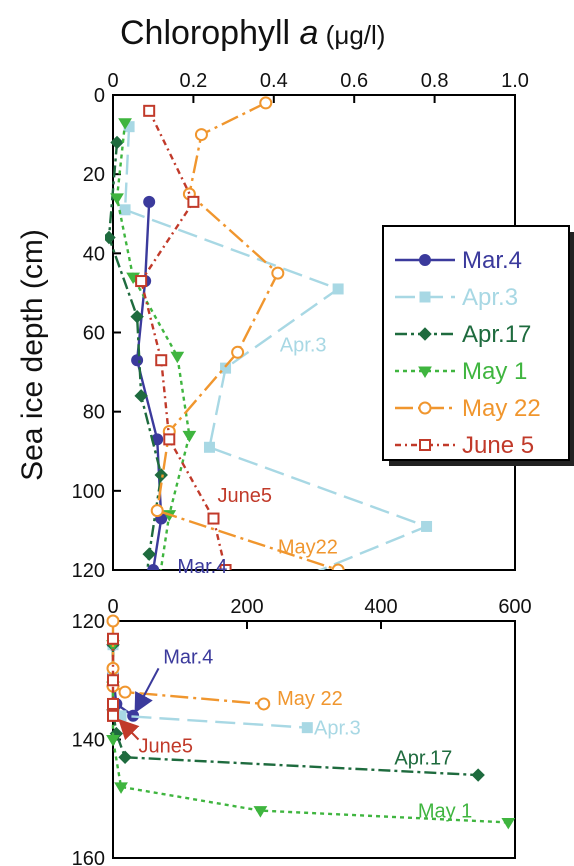 The width and height of the screenshot is (574, 866). I want to click on bottom-annotation-june5: June5, so click(165, 746).